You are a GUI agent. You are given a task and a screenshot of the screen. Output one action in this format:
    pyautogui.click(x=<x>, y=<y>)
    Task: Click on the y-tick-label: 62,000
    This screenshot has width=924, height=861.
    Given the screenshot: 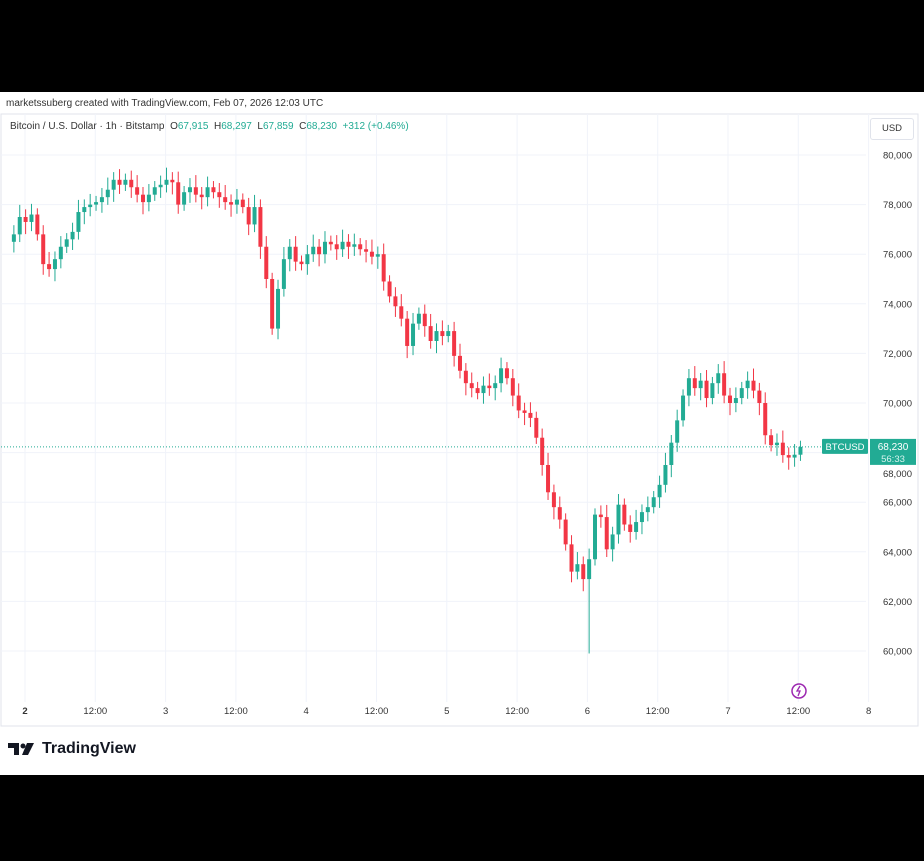 What is the action you would take?
    pyautogui.click(x=897, y=602)
    